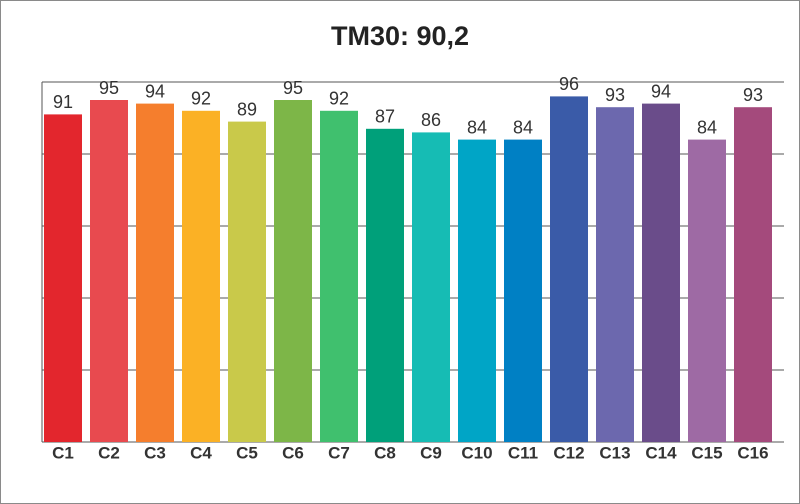 This screenshot has height=504, width=800. I want to click on x-tick-label: C7, so click(339, 452).